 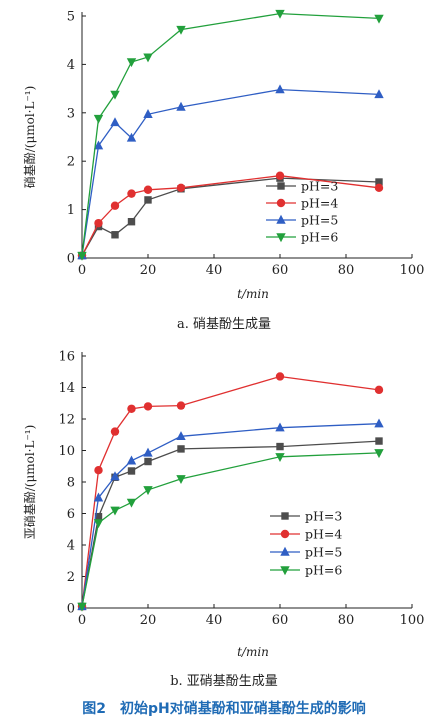 I want to click on y-tick-label: 16, so click(x=66, y=357).